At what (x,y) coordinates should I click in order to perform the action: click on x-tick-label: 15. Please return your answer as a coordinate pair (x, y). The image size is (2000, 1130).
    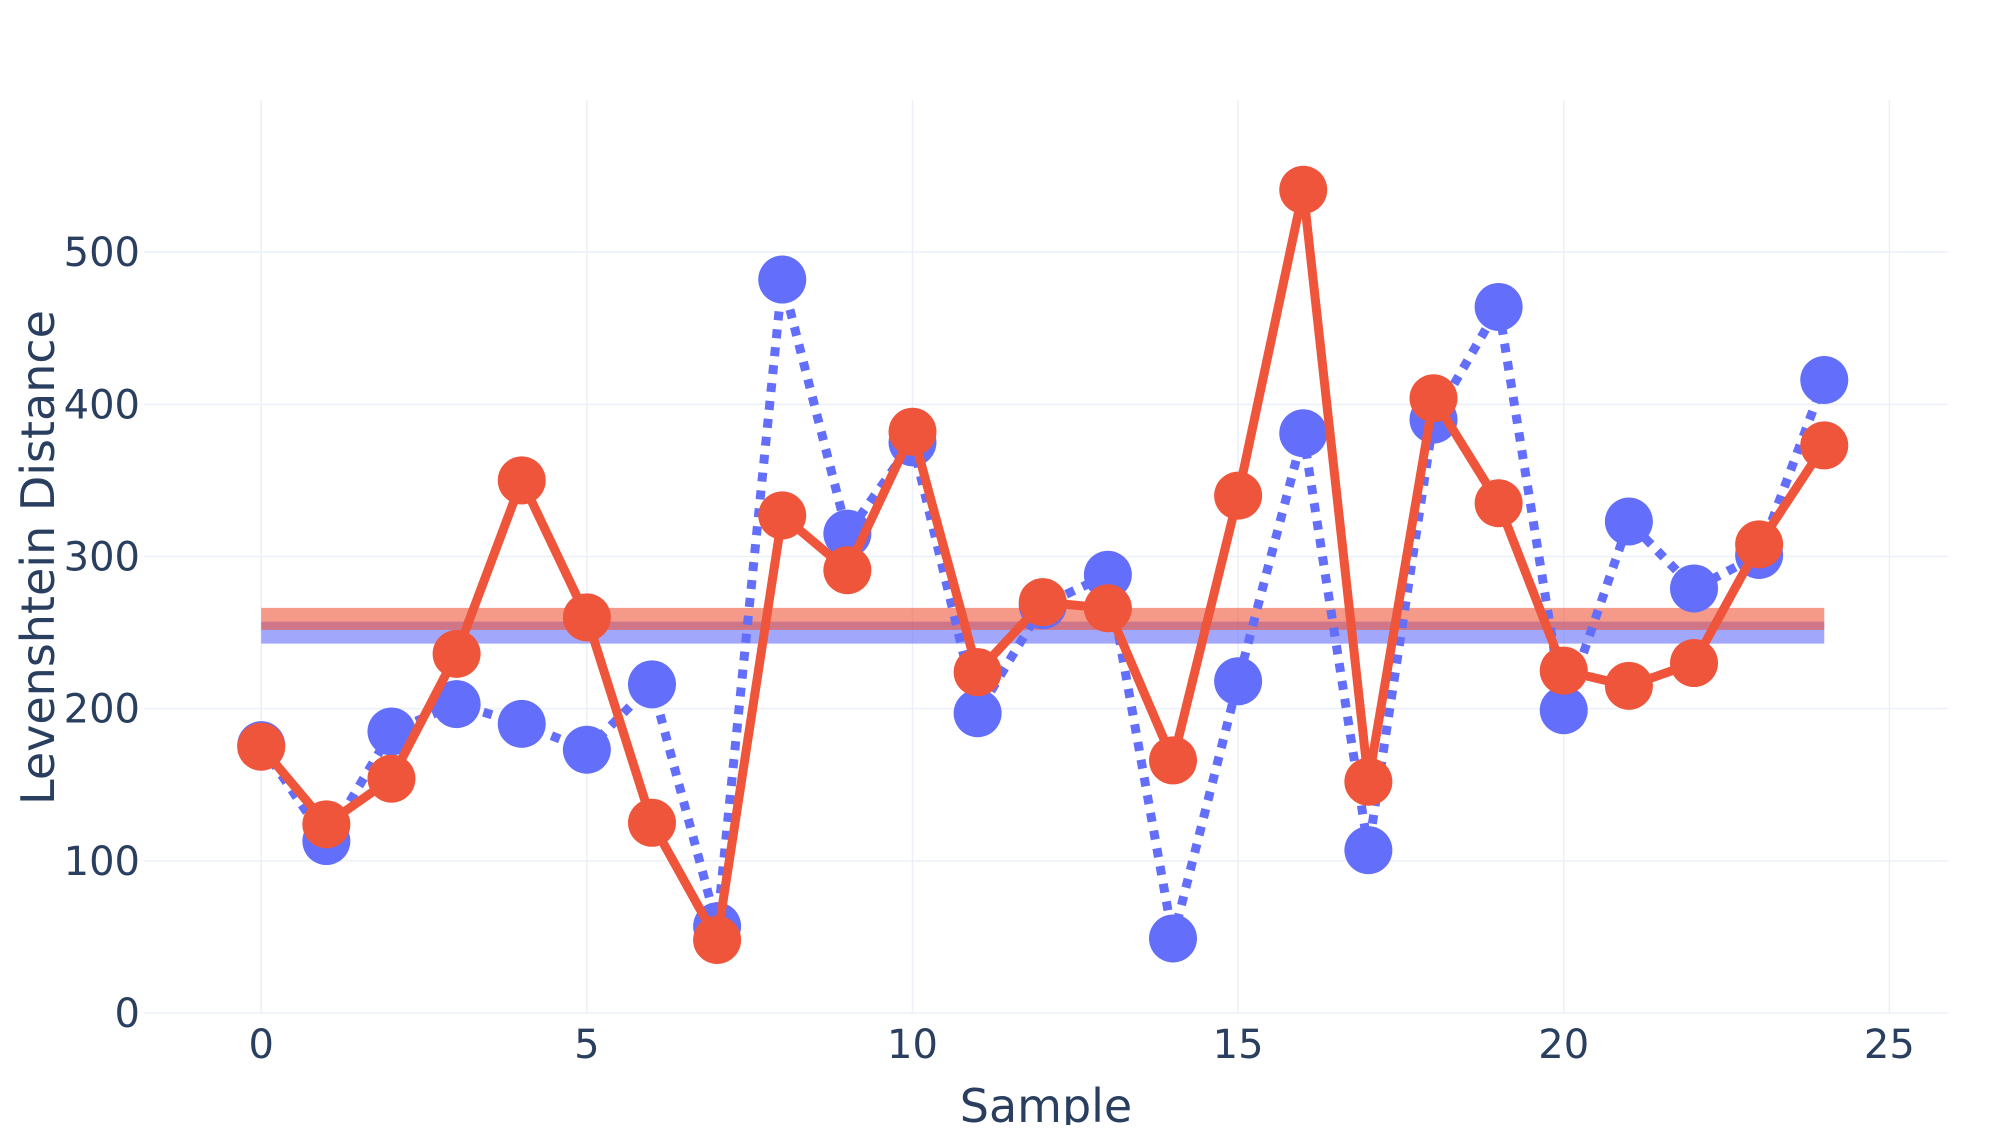
    Looking at the image, I should click on (1238, 1045).